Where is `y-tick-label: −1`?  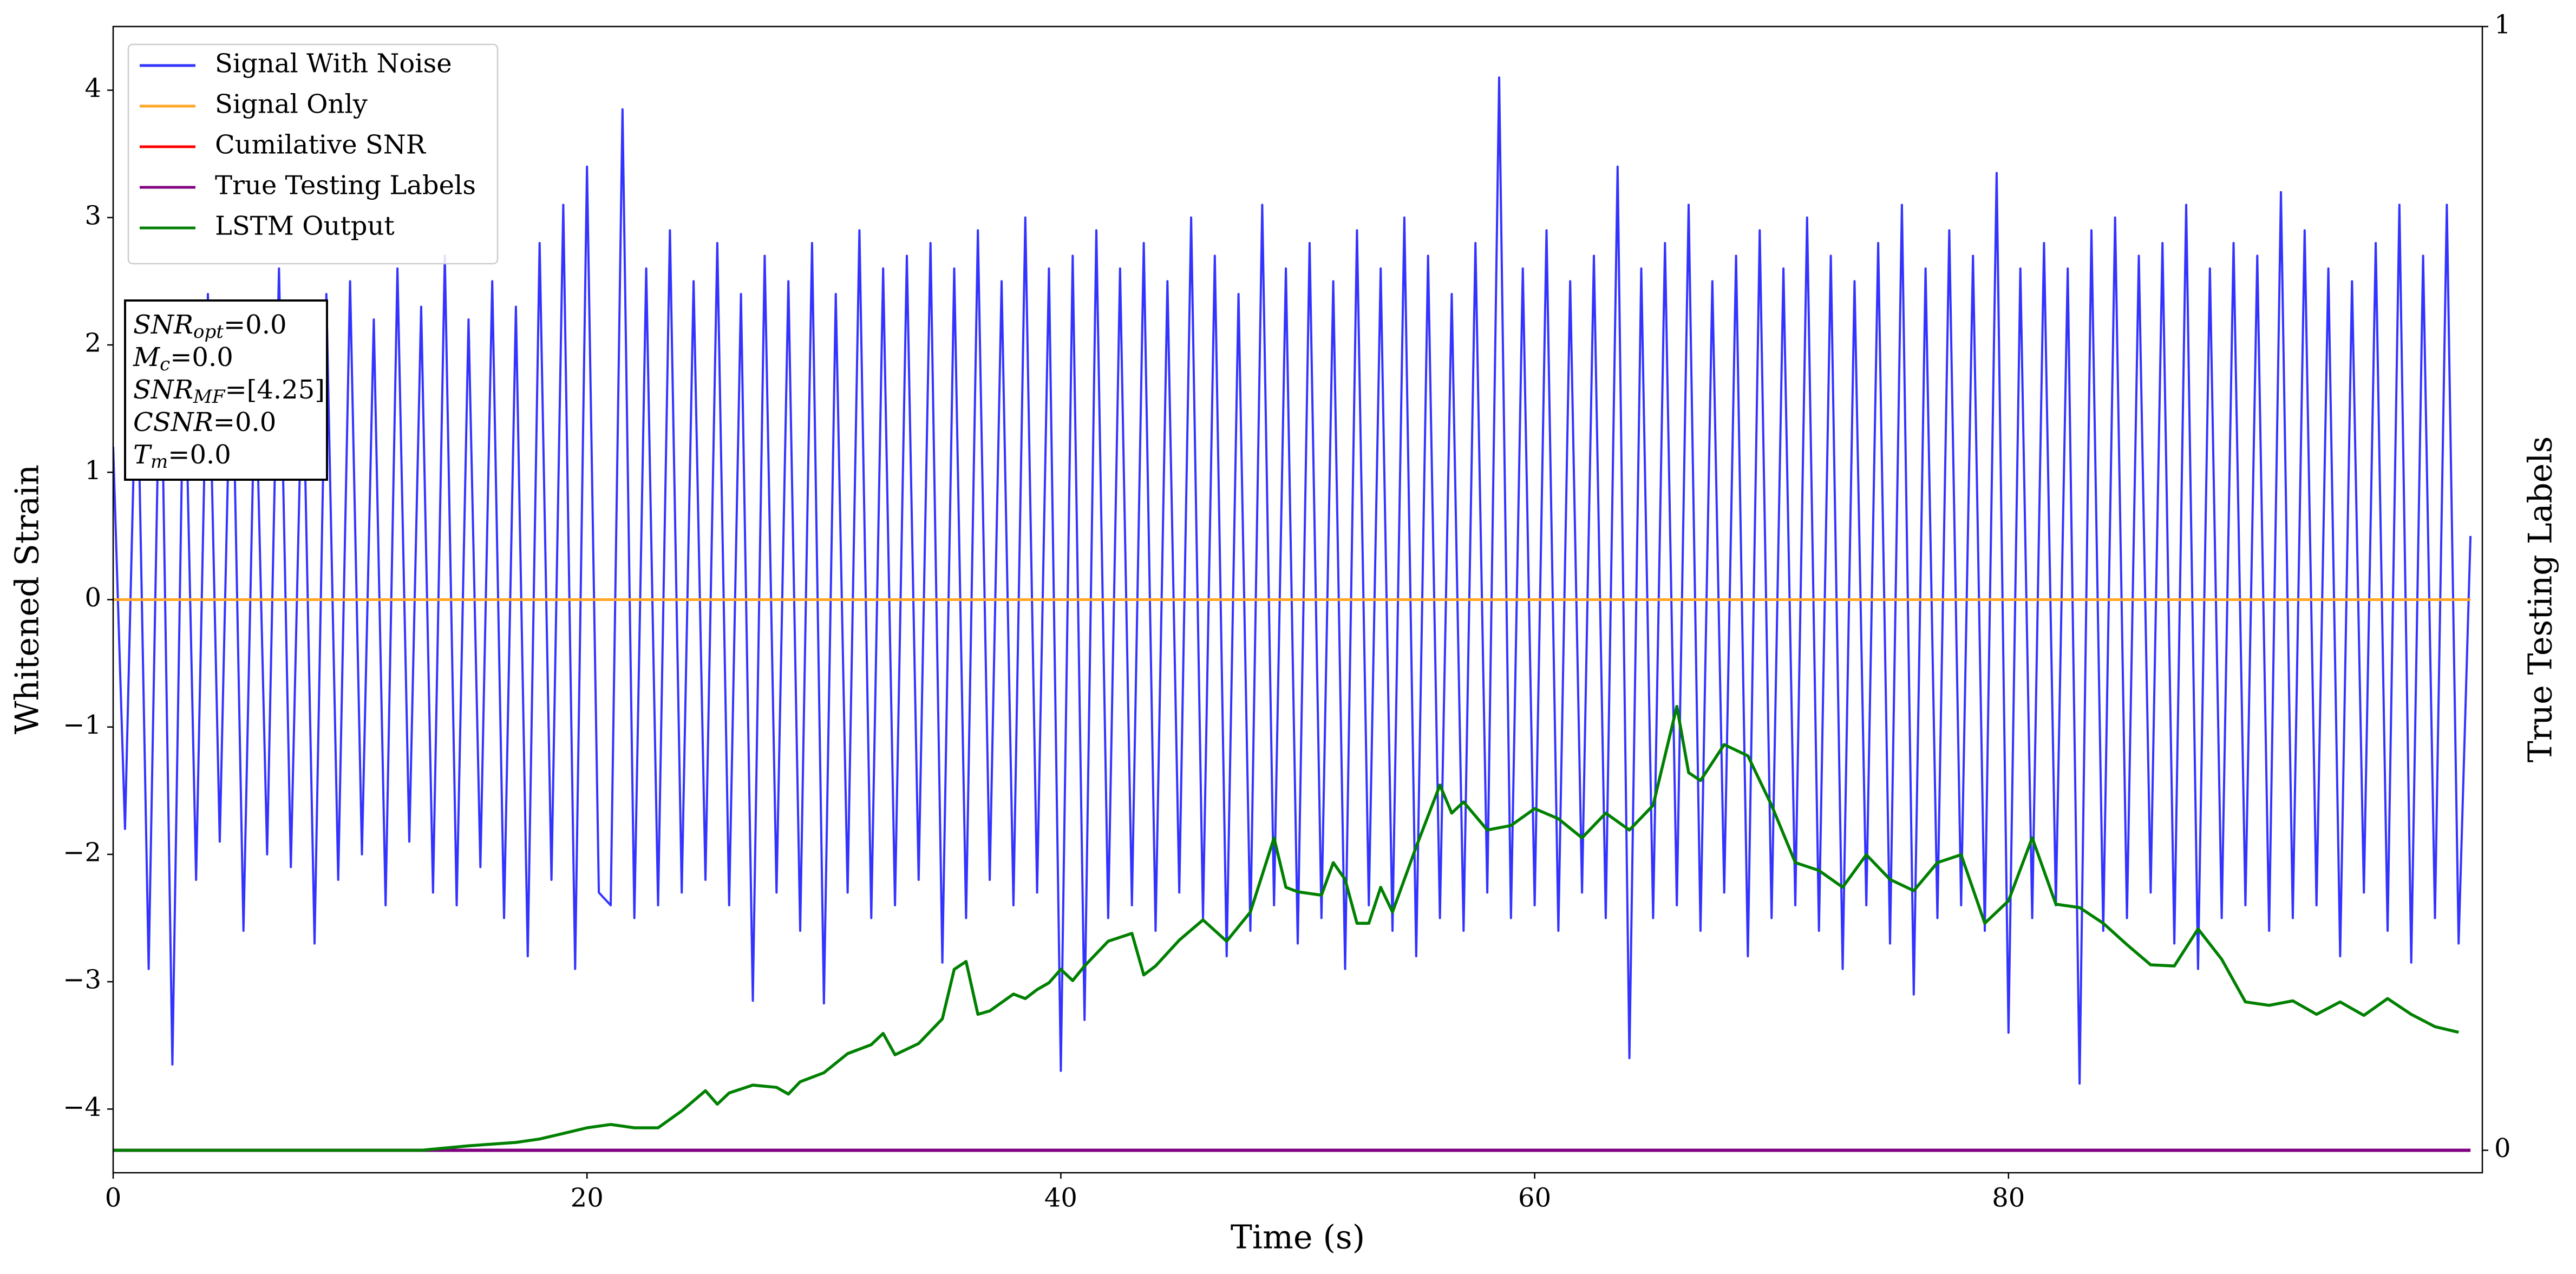
y-tick-label: −1 is located at coordinates (82, 725).